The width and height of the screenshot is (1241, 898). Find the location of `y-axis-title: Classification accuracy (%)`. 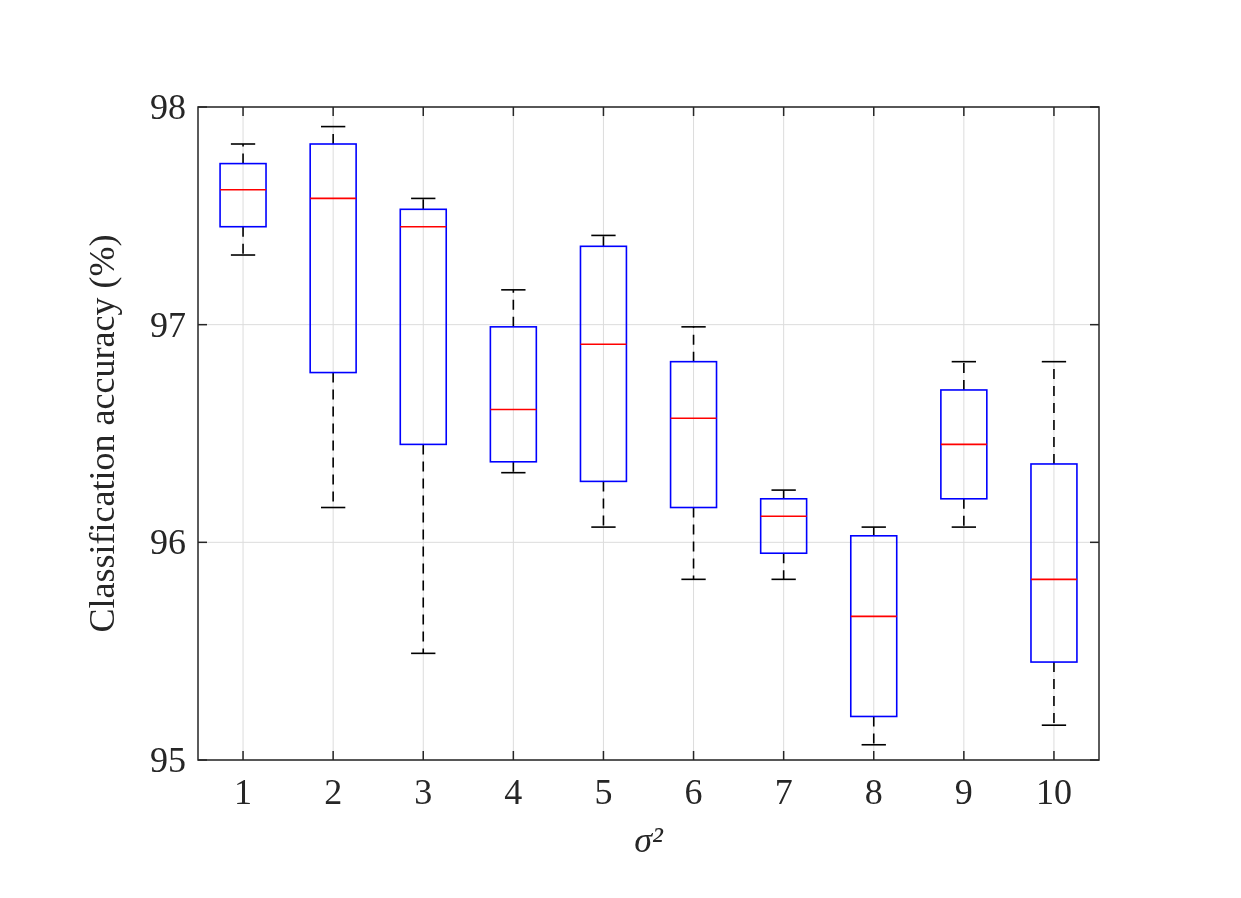

y-axis-title: Classification accuracy (%) is located at coordinates (102, 433).